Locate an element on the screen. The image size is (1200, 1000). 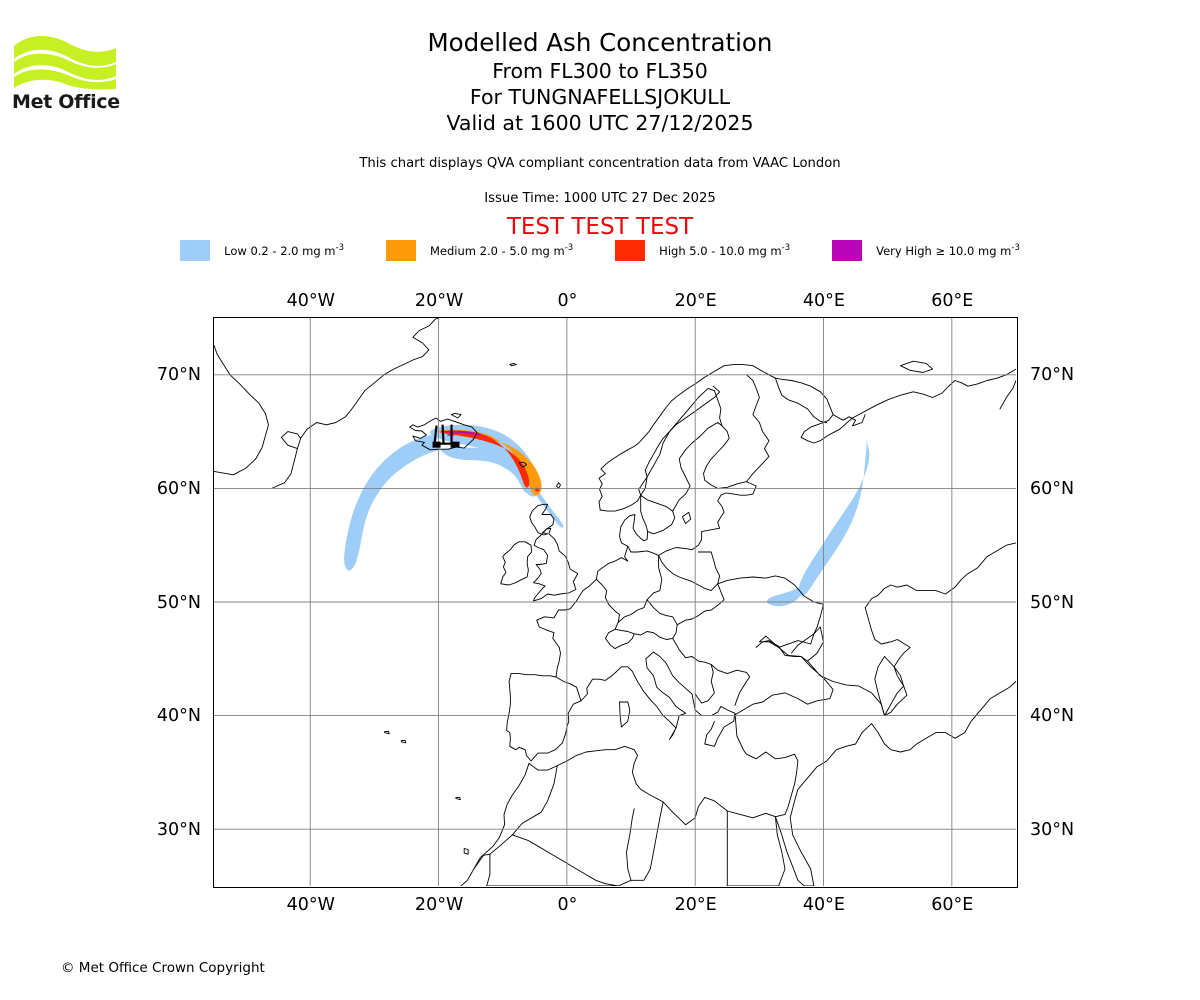
coastline-france-north is located at coordinates (582, 596).